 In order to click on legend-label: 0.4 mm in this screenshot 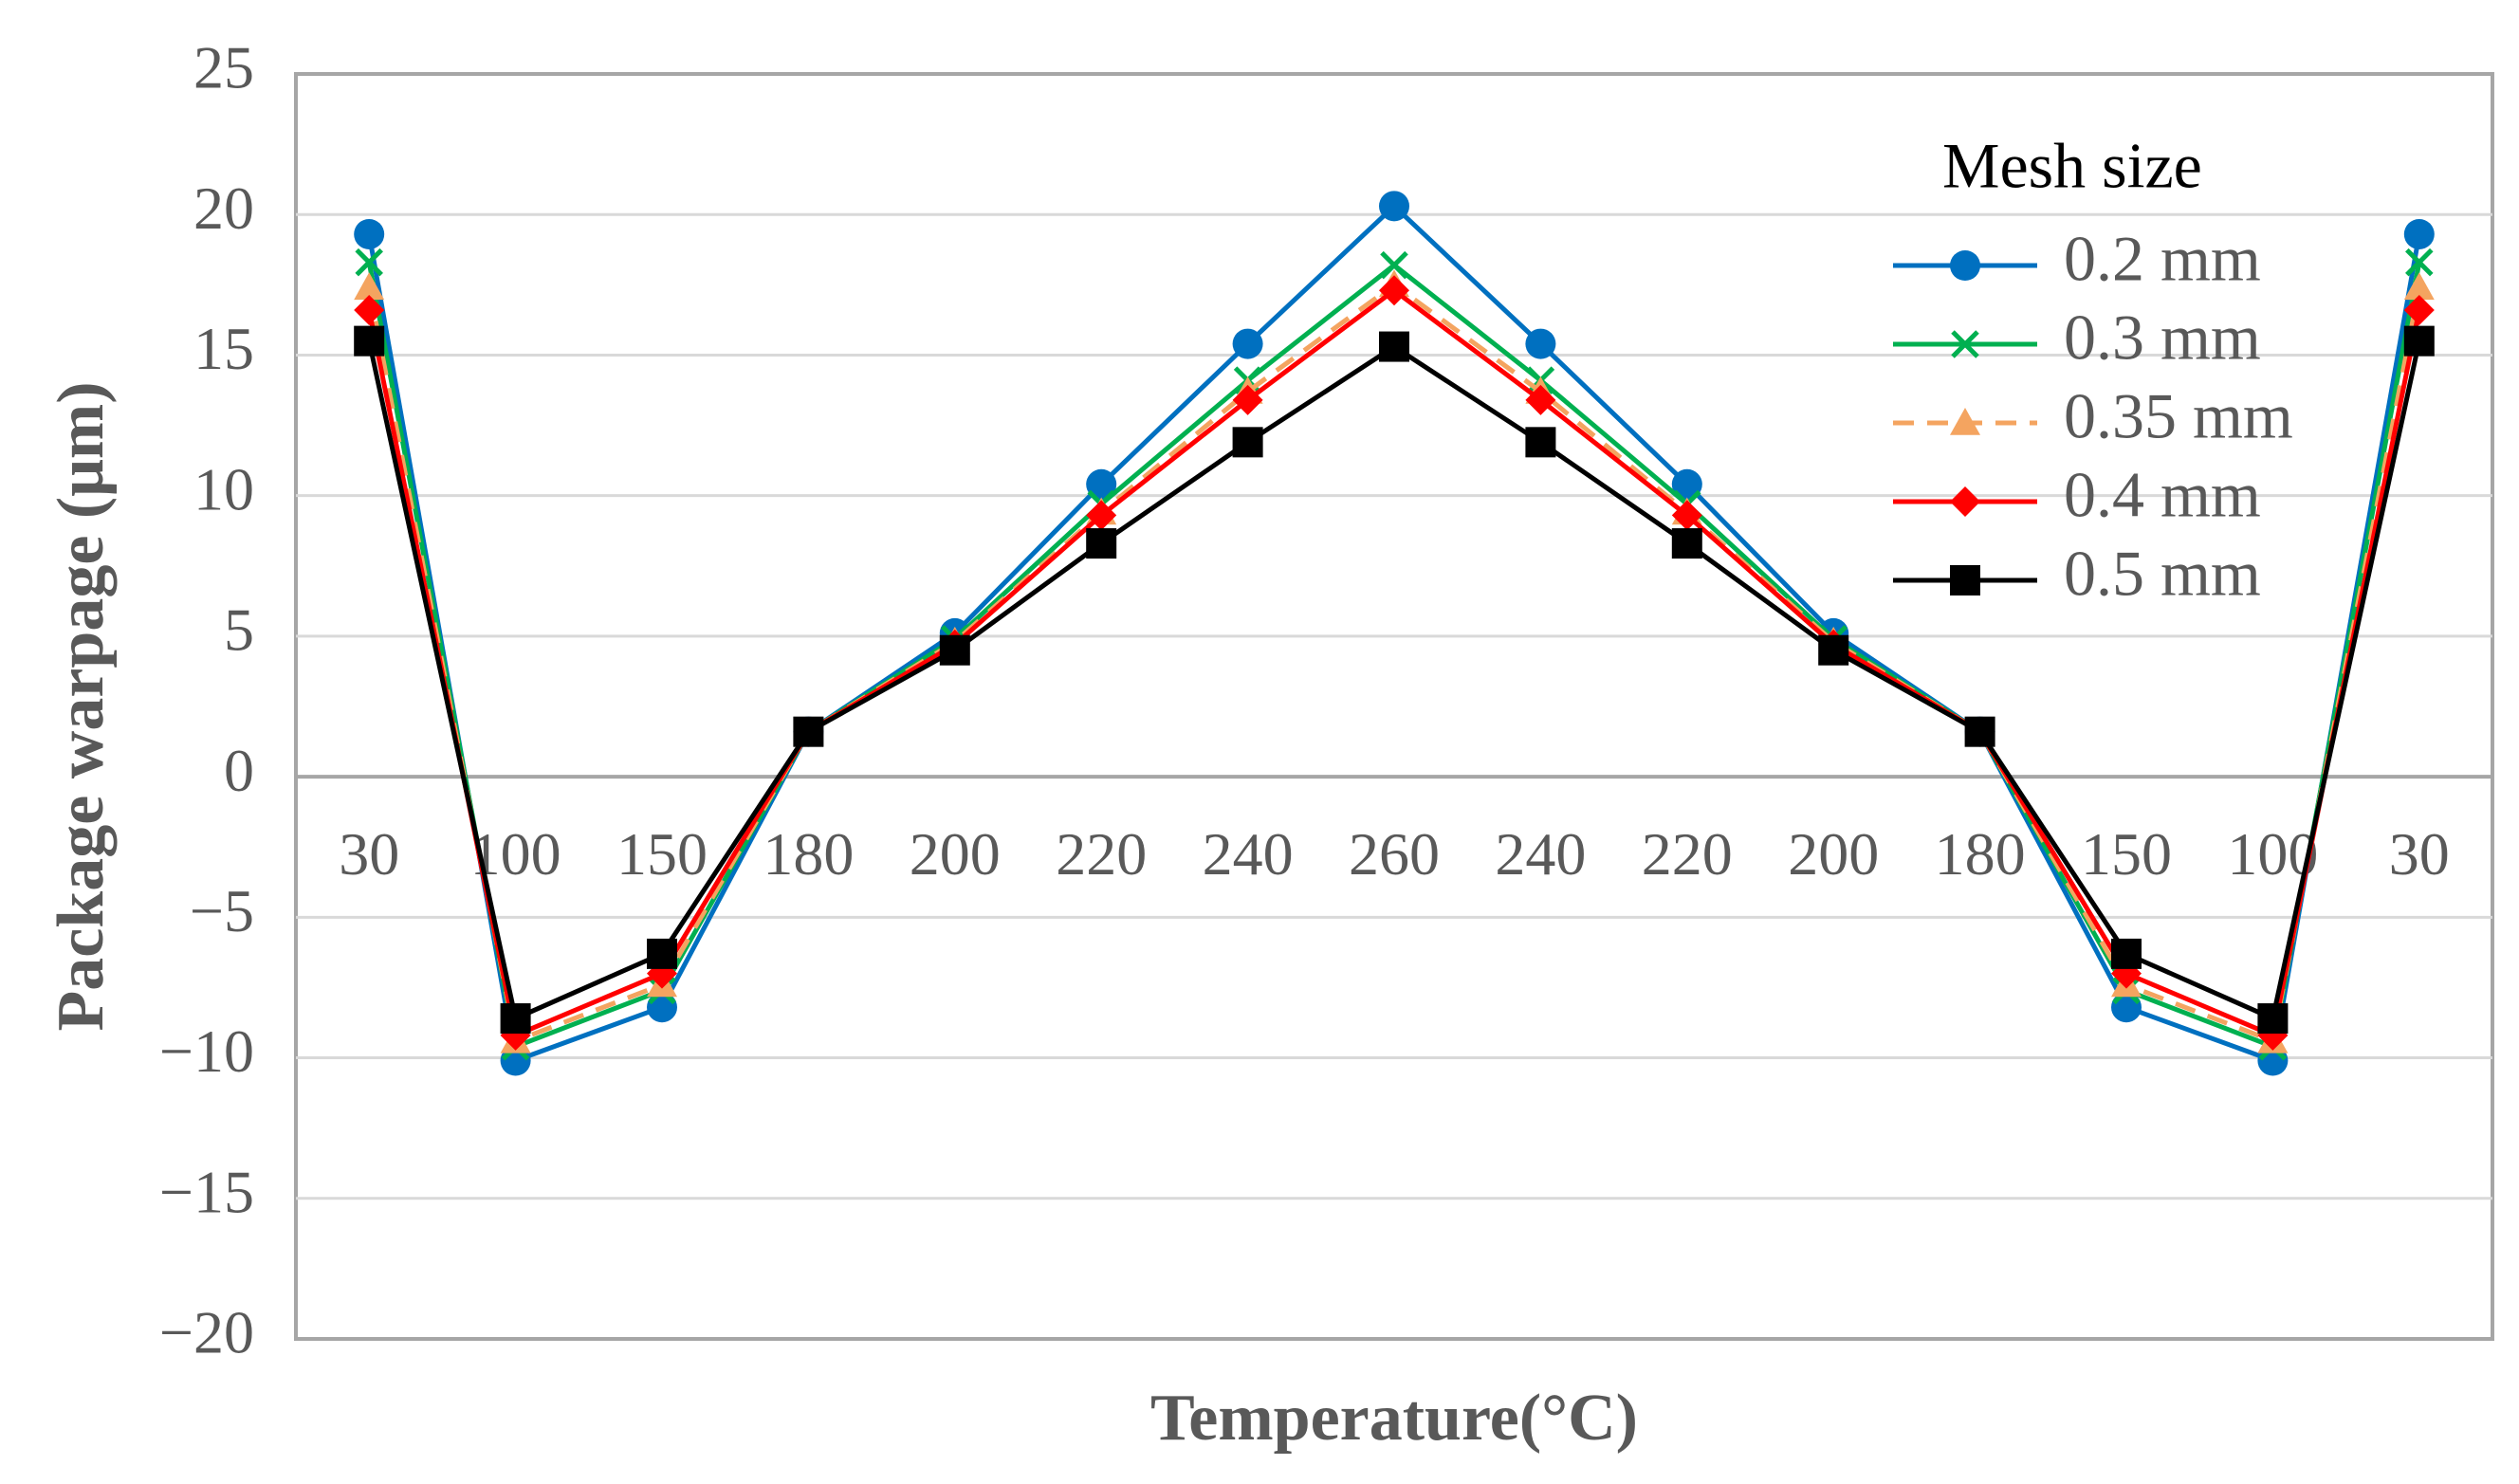, I will do `click(2162, 495)`.